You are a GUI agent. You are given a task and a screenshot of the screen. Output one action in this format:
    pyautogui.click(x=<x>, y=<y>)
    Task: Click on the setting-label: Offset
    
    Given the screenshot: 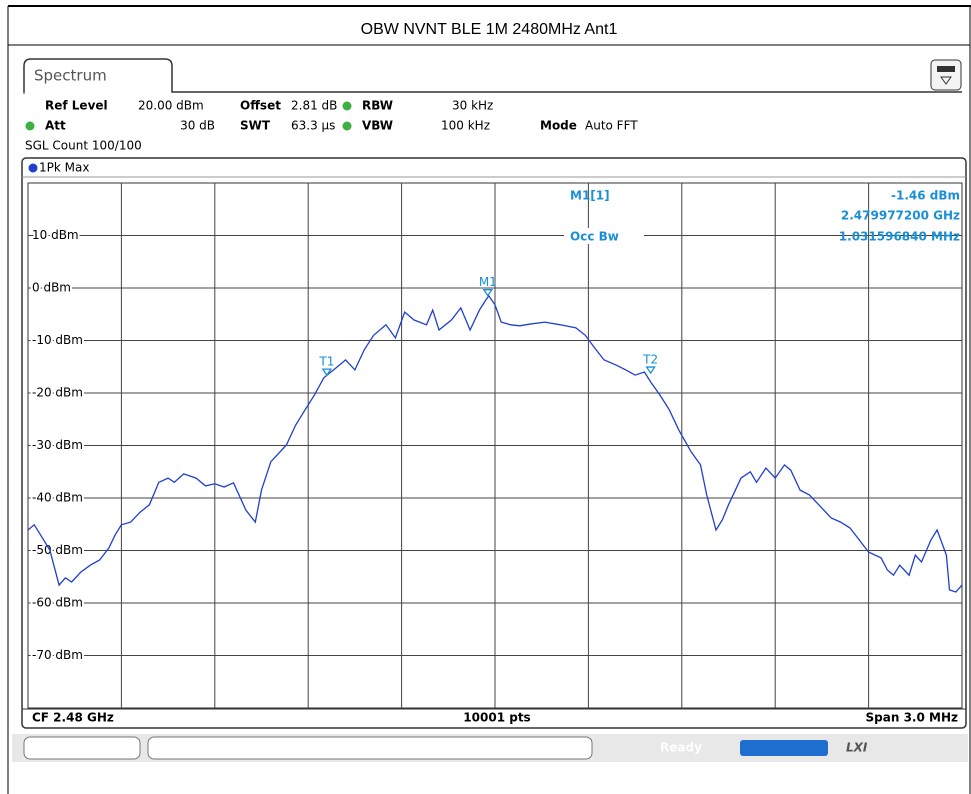 What is the action you would take?
    pyautogui.click(x=260, y=106)
    